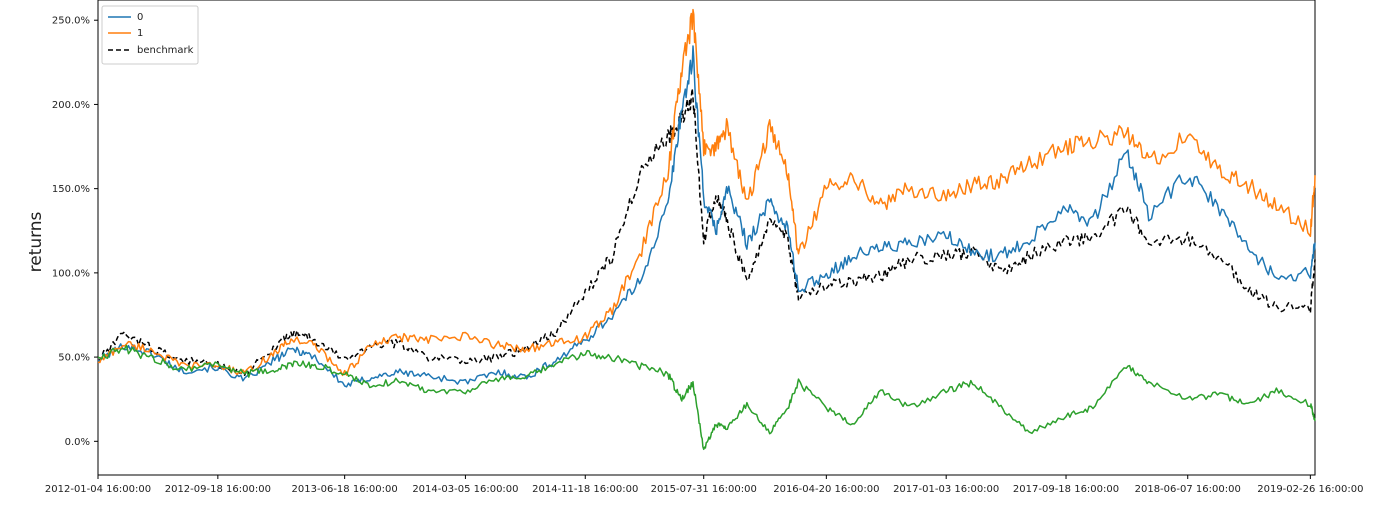  I want to click on y-axis-label: returns, so click(36, 241).